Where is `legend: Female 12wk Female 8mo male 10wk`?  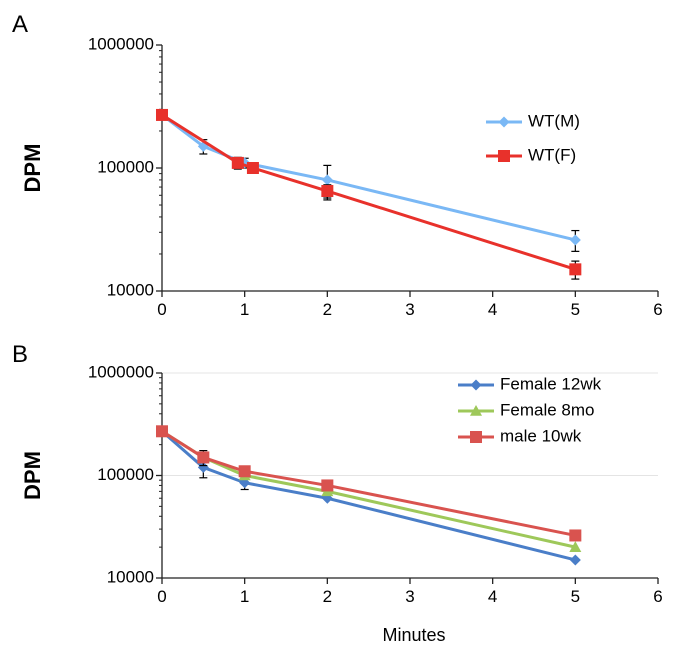 legend: Female 12wk Female 8mo male 10wk is located at coordinates (530, 409).